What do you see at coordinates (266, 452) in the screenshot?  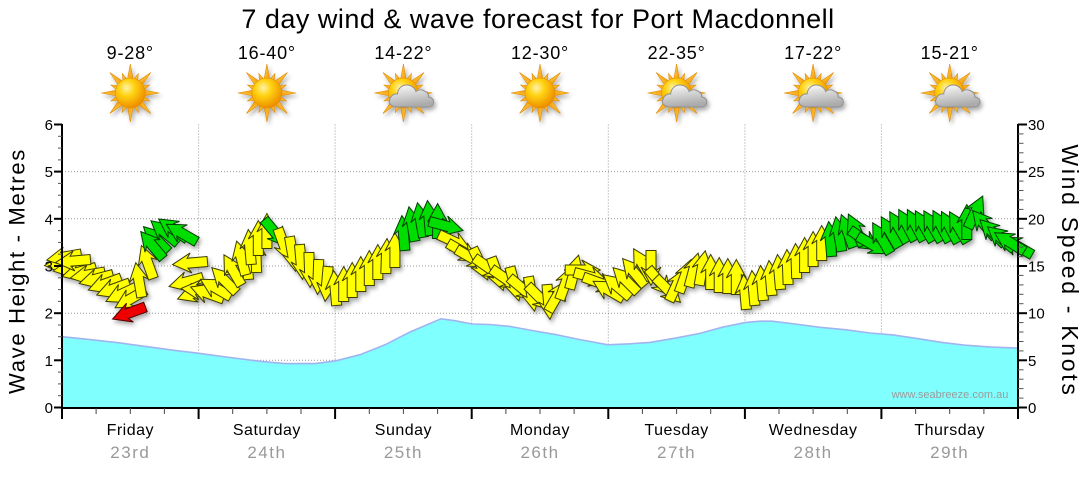 I see `svg-text: 24th` at bounding box center [266, 452].